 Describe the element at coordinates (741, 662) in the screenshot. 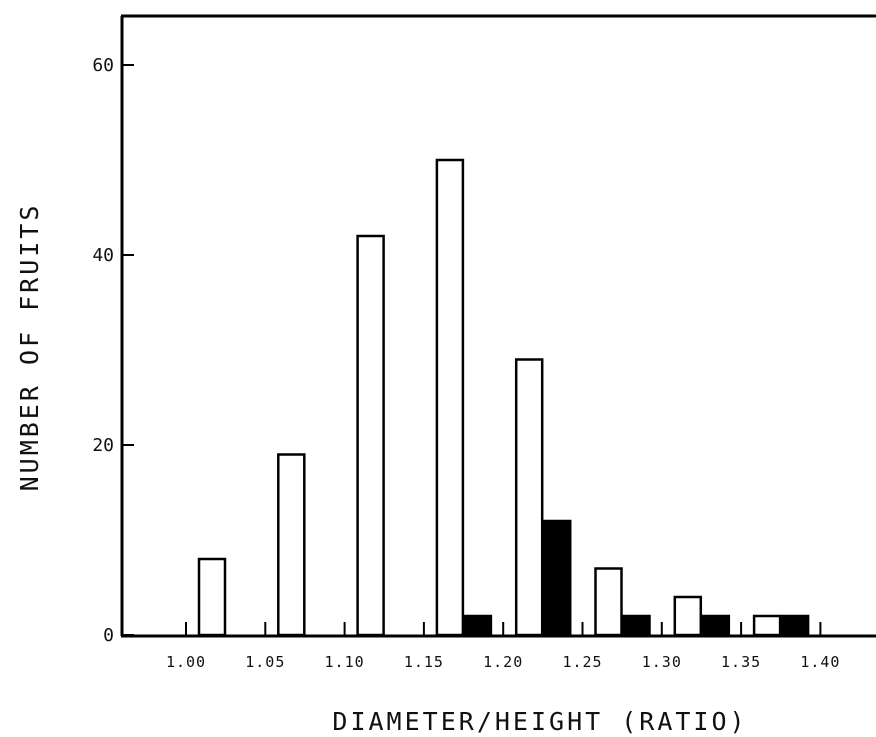

I see `x-tick-label-1.35: 1.35` at that location.